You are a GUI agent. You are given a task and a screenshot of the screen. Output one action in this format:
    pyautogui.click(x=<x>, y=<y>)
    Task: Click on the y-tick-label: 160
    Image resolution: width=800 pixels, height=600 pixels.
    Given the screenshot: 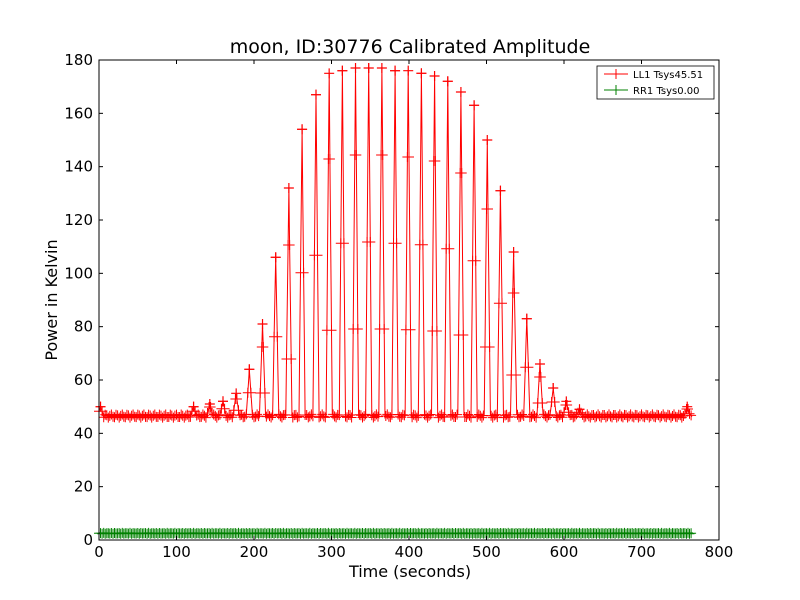 What is the action you would take?
    pyautogui.click(x=78, y=113)
    